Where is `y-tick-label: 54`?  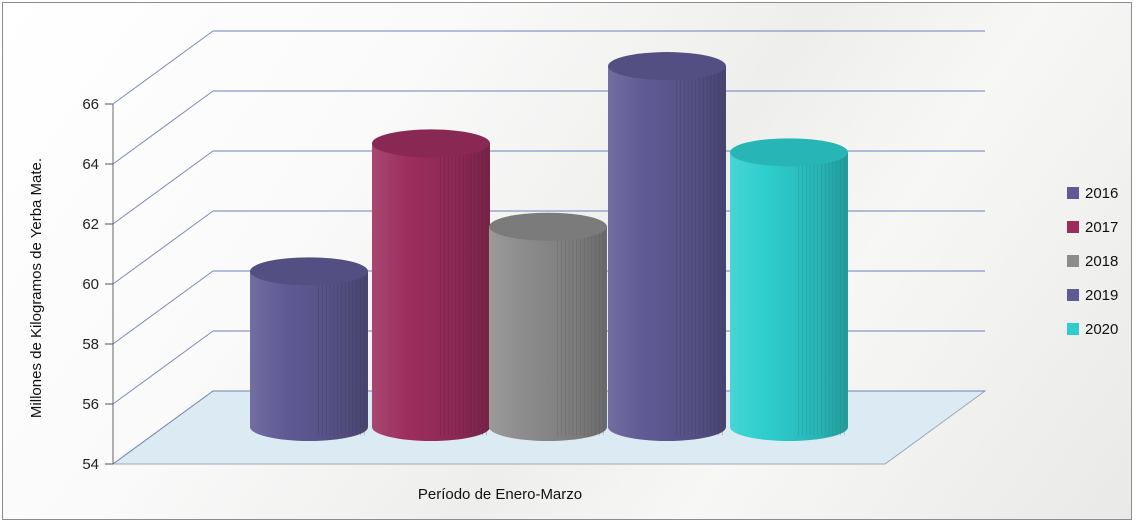
y-tick-label: 54 is located at coordinates (90, 464).